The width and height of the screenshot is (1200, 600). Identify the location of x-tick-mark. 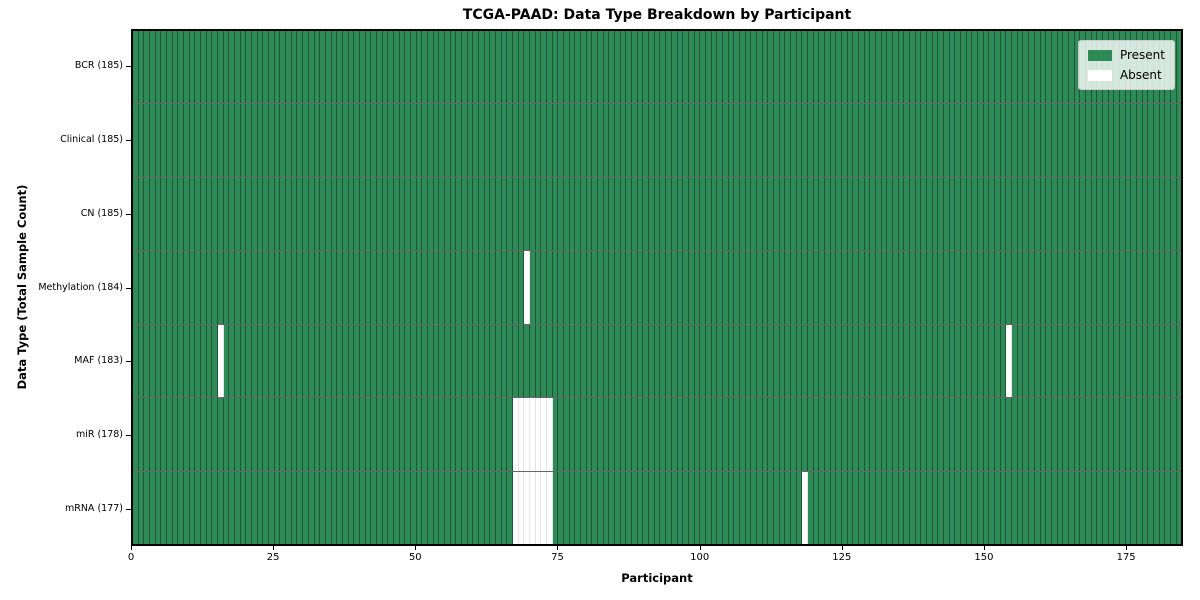
(274, 548).